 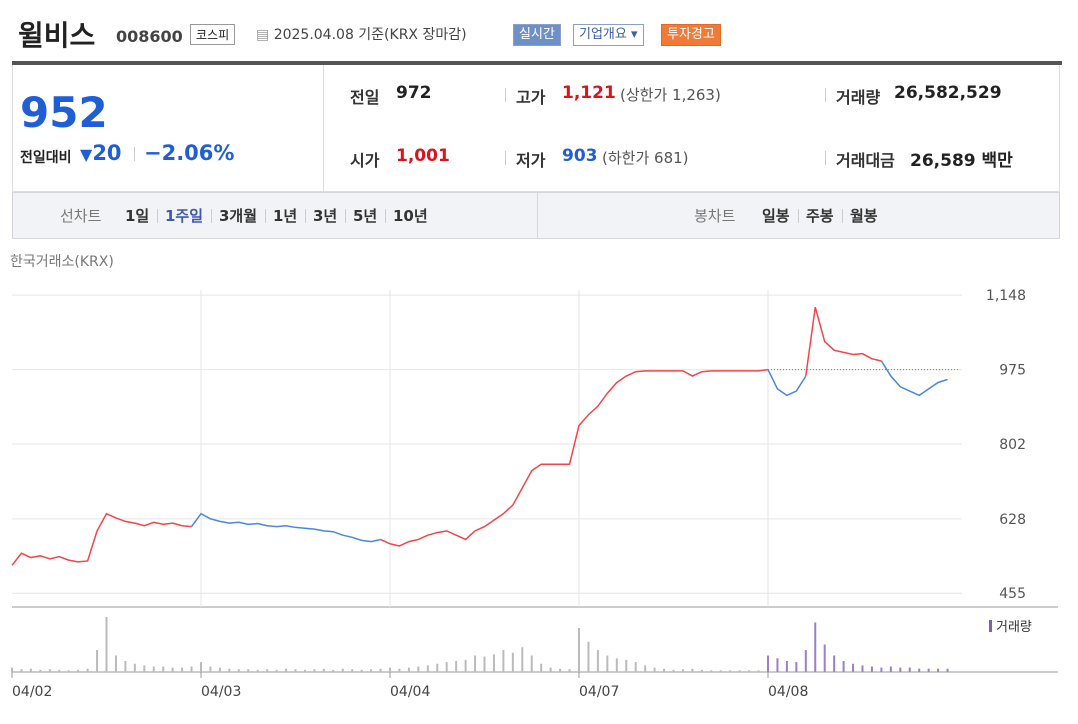 I want to click on price-line, so click(x=914, y=378).